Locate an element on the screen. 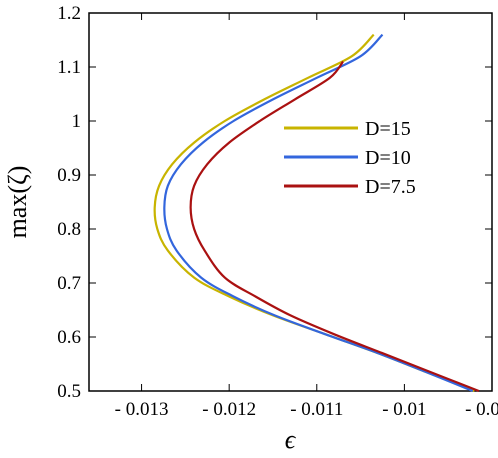 This screenshot has width=498, height=458. x-tick-label: - 0.009 is located at coordinates (481, 409).